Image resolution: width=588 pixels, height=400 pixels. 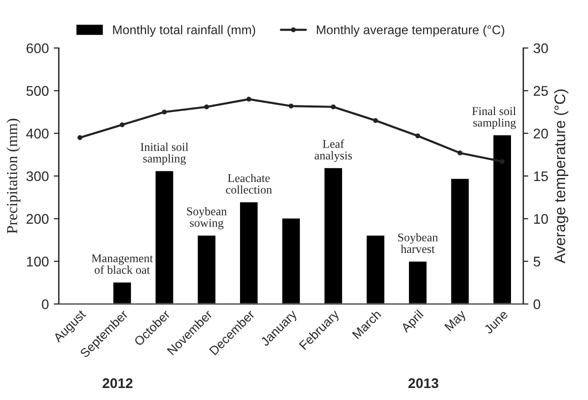 I want to click on annotation: Leachate collection, so click(x=249, y=184).